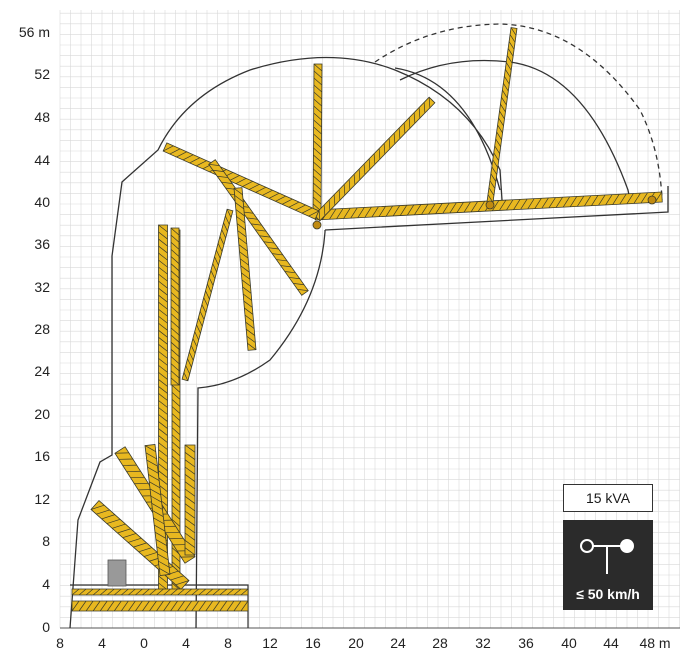 The image size is (685, 652). Describe the element at coordinates (42, 414) in the screenshot. I see `y-tick-label: 20` at that location.